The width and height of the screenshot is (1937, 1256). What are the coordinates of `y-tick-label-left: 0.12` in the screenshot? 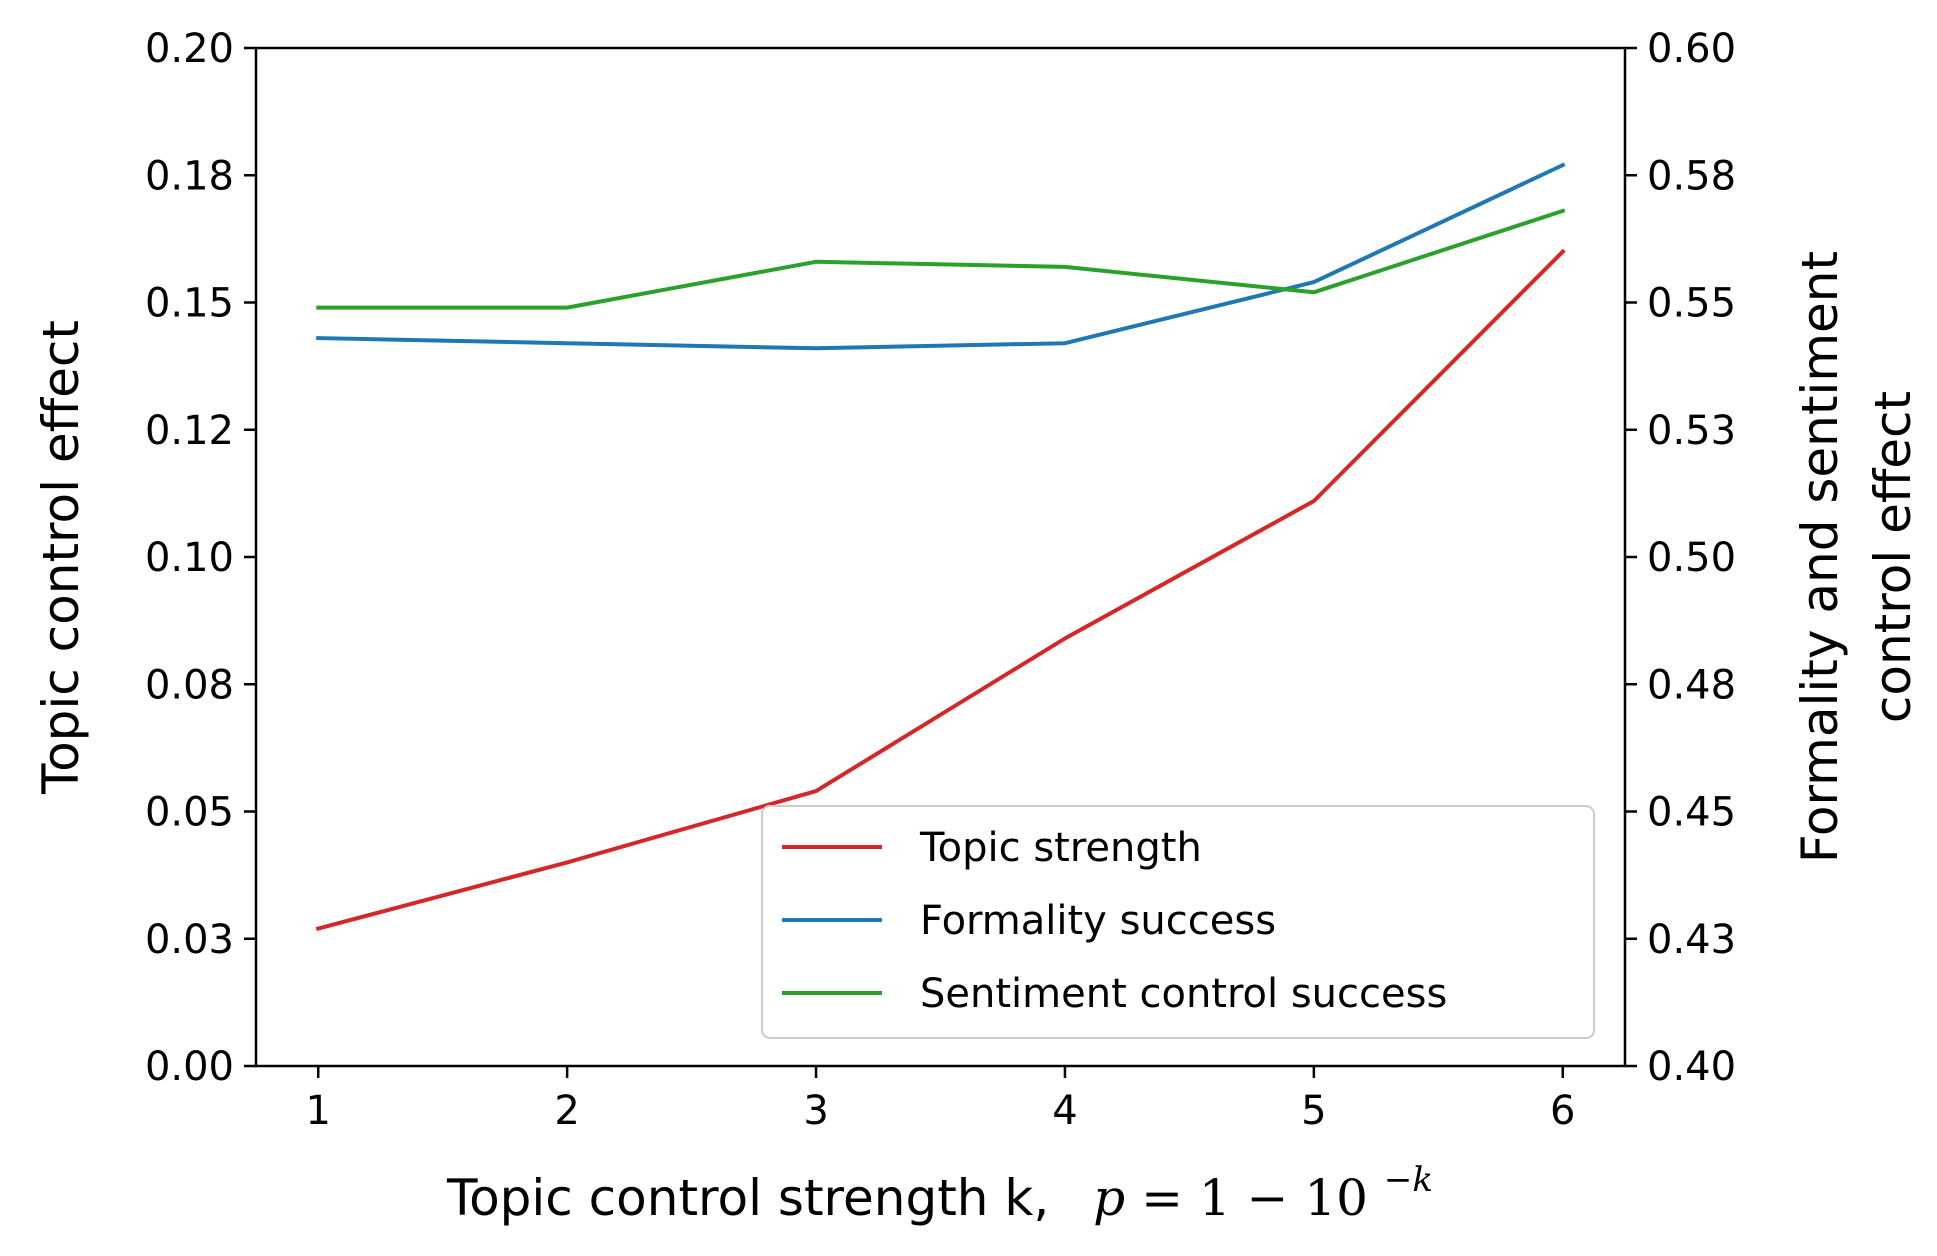 It's located at (189, 431).